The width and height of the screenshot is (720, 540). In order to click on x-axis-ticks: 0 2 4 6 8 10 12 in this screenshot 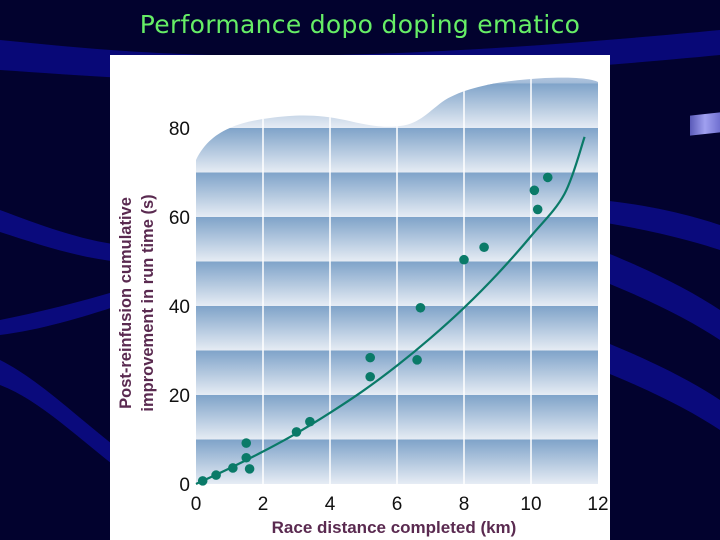, I will do `click(400, 504)`.